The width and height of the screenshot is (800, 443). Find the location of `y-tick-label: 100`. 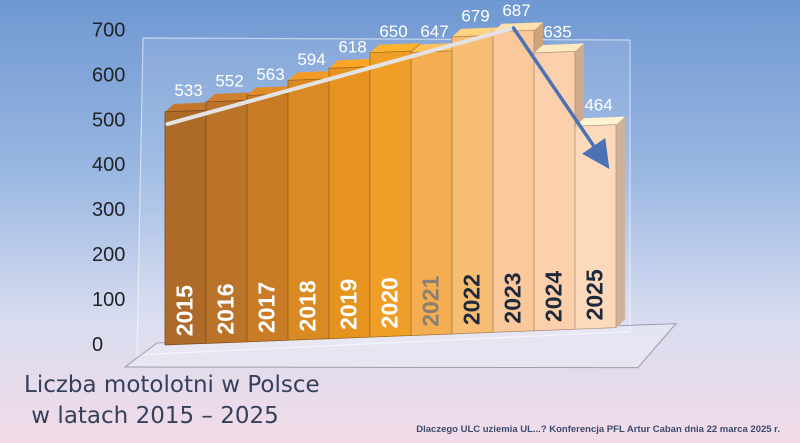

y-tick-label: 100 is located at coordinates (108, 300).